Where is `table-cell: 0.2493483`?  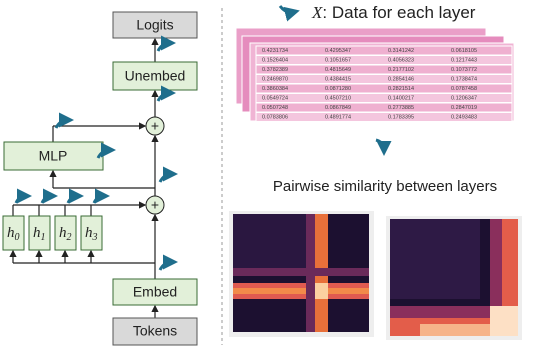 table-cell: 0.2493483 is located at coordinates (464, 117).